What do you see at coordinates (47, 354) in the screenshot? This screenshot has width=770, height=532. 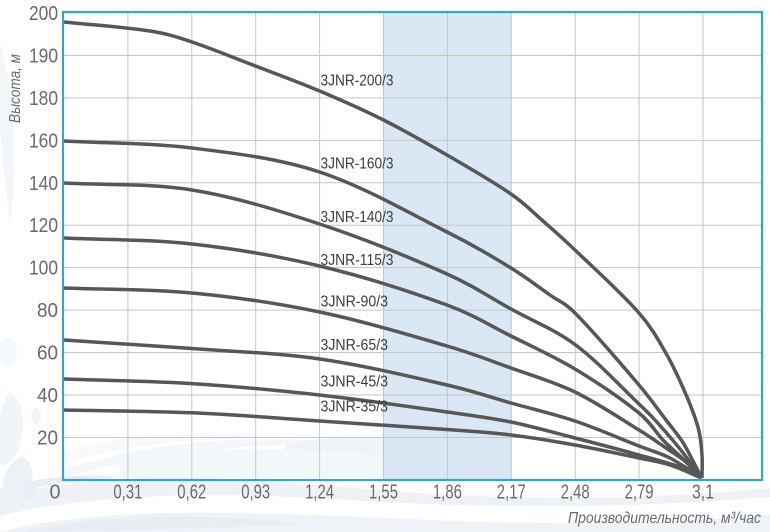 I see `svg-text: 60` at bounding box center [47, 354].